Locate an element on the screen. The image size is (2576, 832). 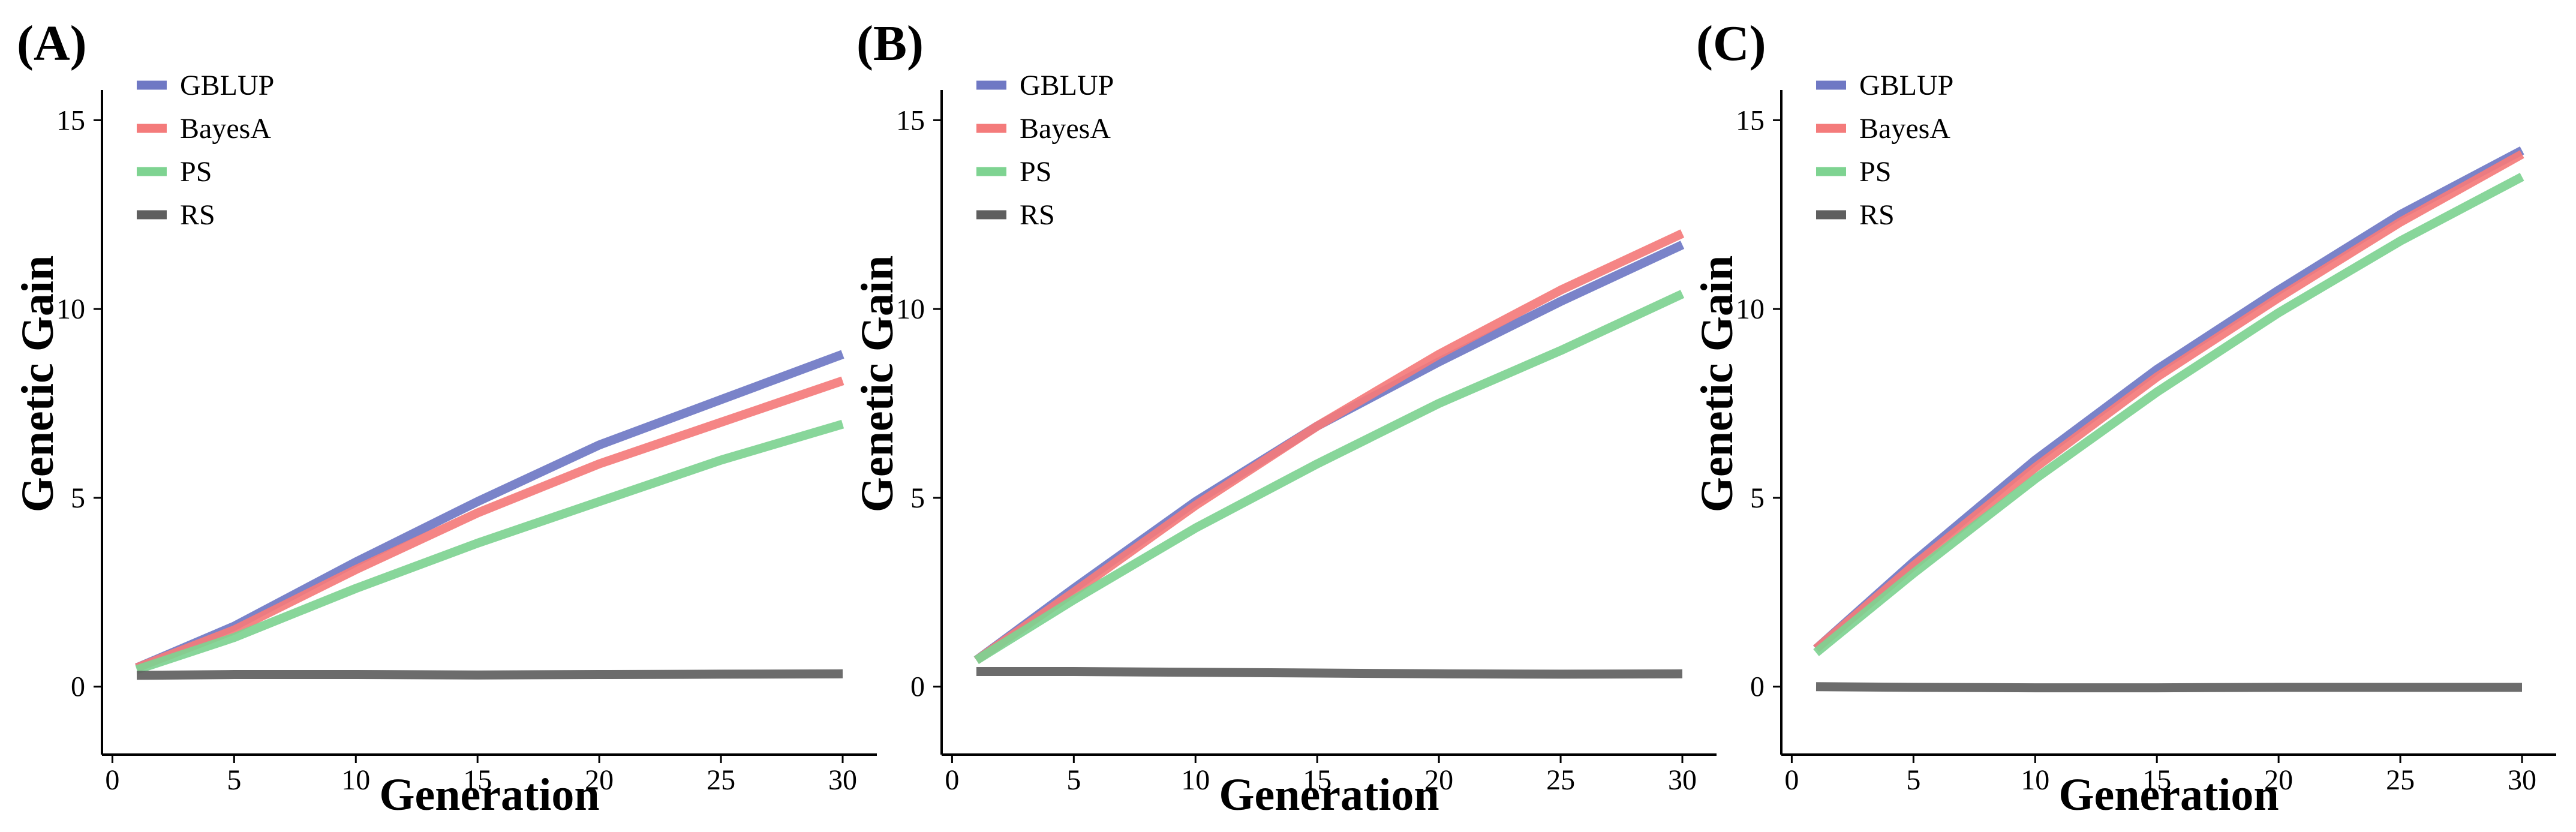
panel-label: (C) is located at coordinates (1731, 43).